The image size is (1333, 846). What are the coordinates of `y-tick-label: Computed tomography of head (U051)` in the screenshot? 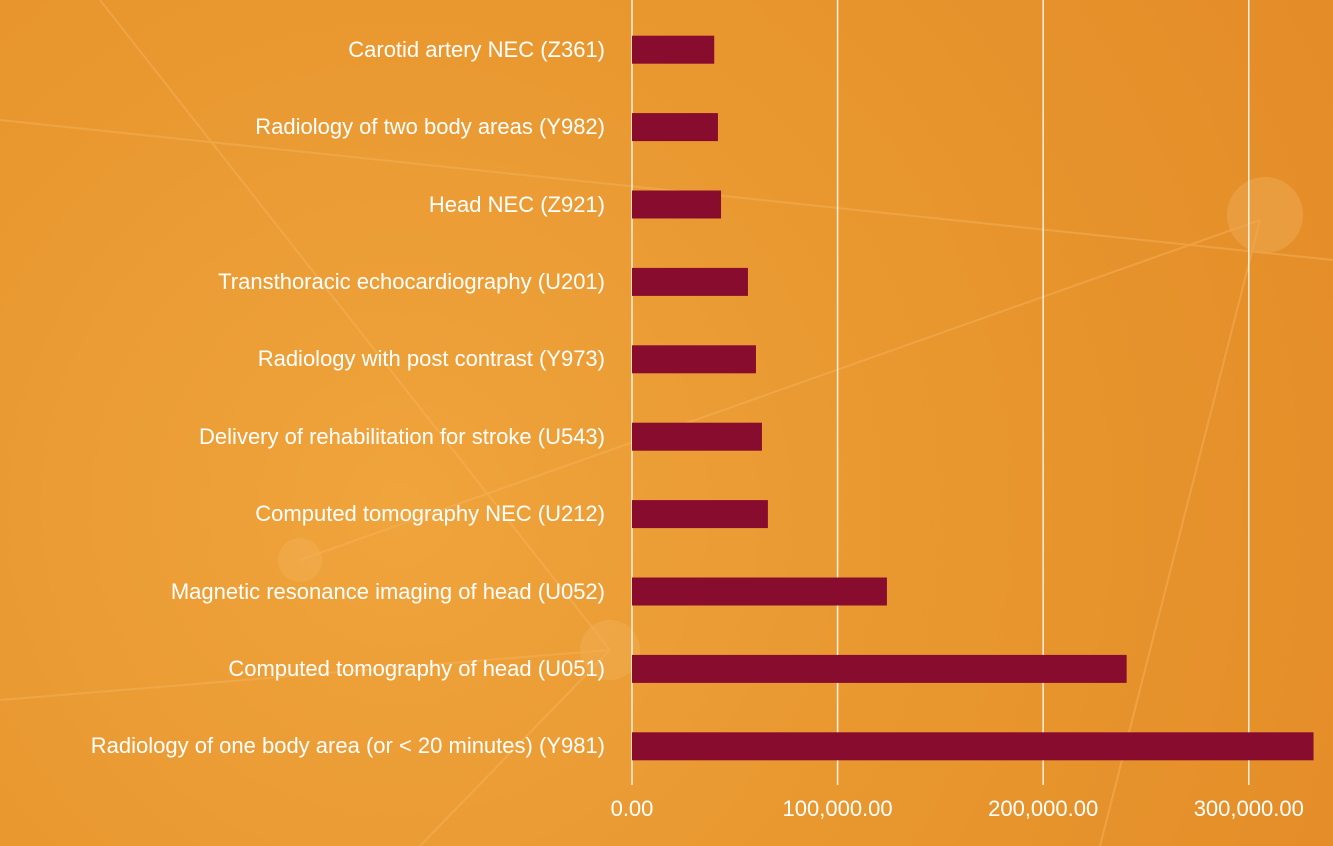 It's located at (302, 669).